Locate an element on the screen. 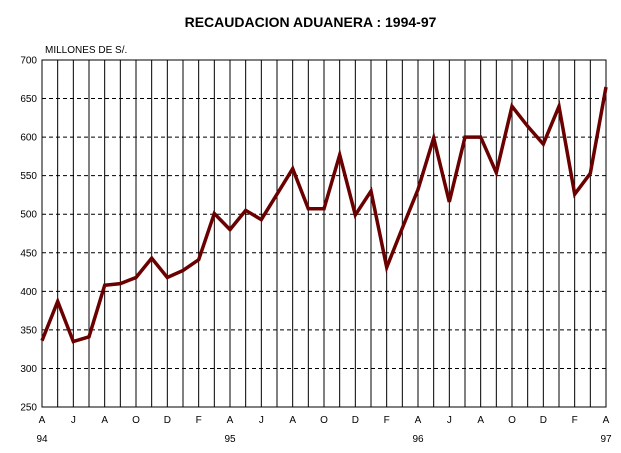 Image resolution: width=621 pixels, height=453 pixels. y-tick-label: 650 is located at coordinates (28, 99).